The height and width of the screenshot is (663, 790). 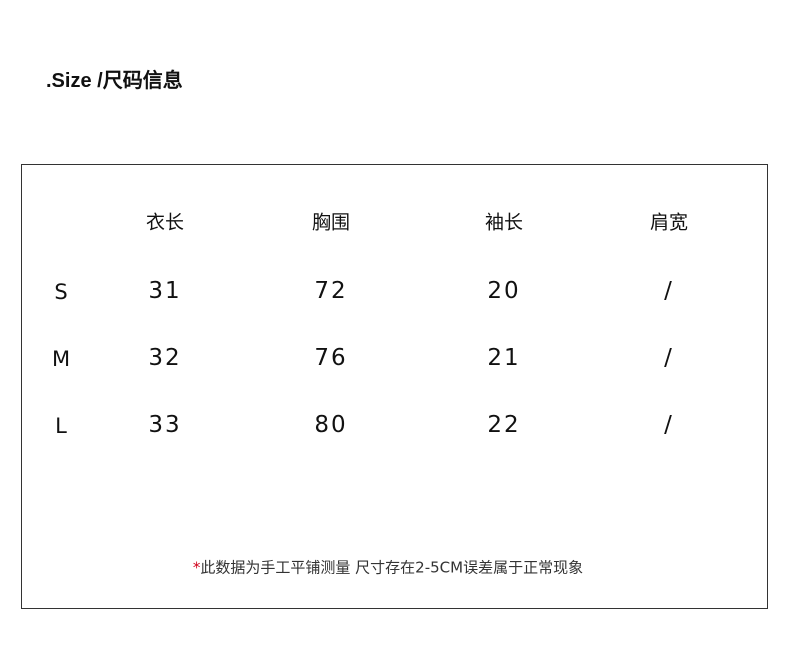 What do you see at coordinates (165, 222) in the screenshot?
I see `column-header: 衣长` at bounding box center [165, 222].